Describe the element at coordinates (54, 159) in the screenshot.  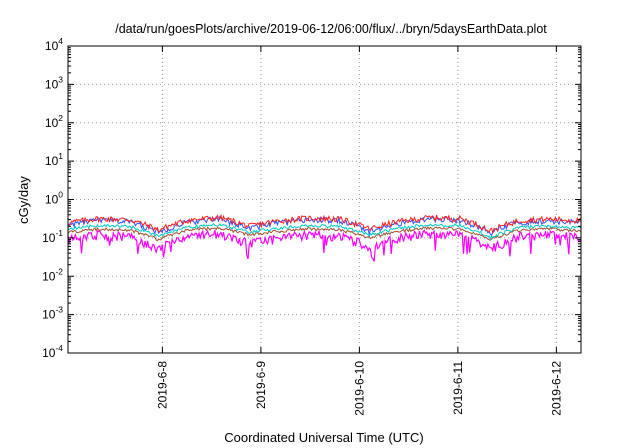
I see `y-tick-label: 10¹` at that location.